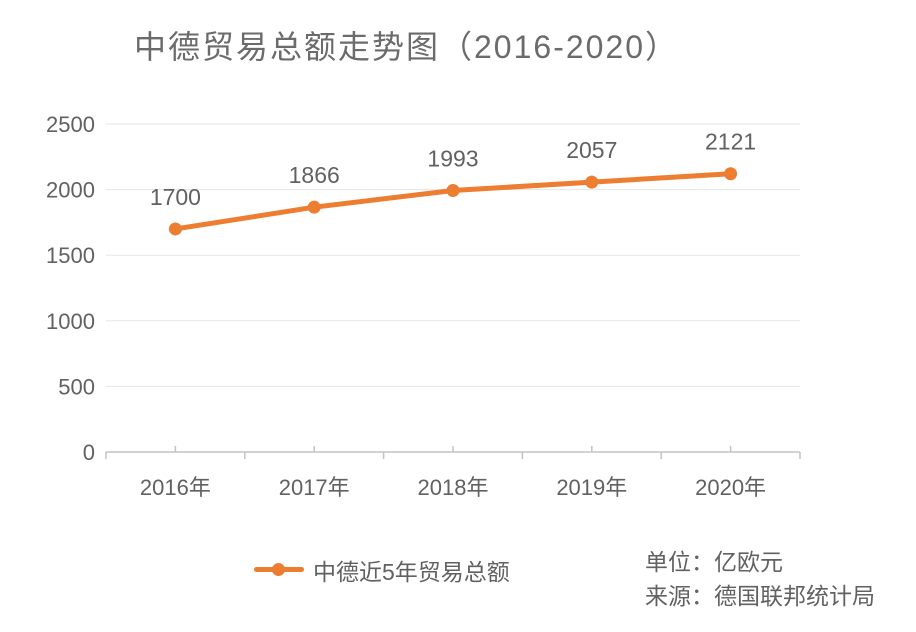 This screenshot has width=916, height=632. I want to click on y-axis-tick-label: 500, so click(76, 386).